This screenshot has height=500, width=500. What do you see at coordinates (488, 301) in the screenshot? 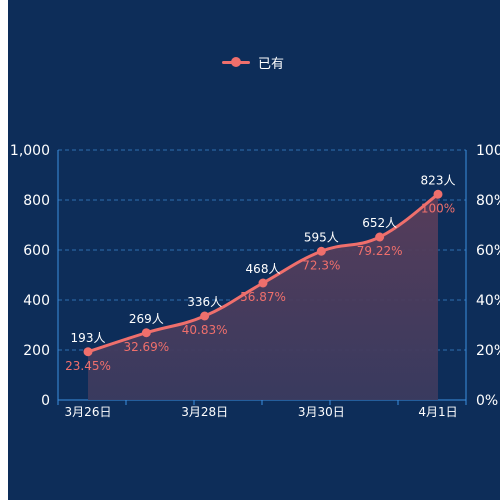
I see `y-right-tick-label: 40%` at bounding box center [488, 301].